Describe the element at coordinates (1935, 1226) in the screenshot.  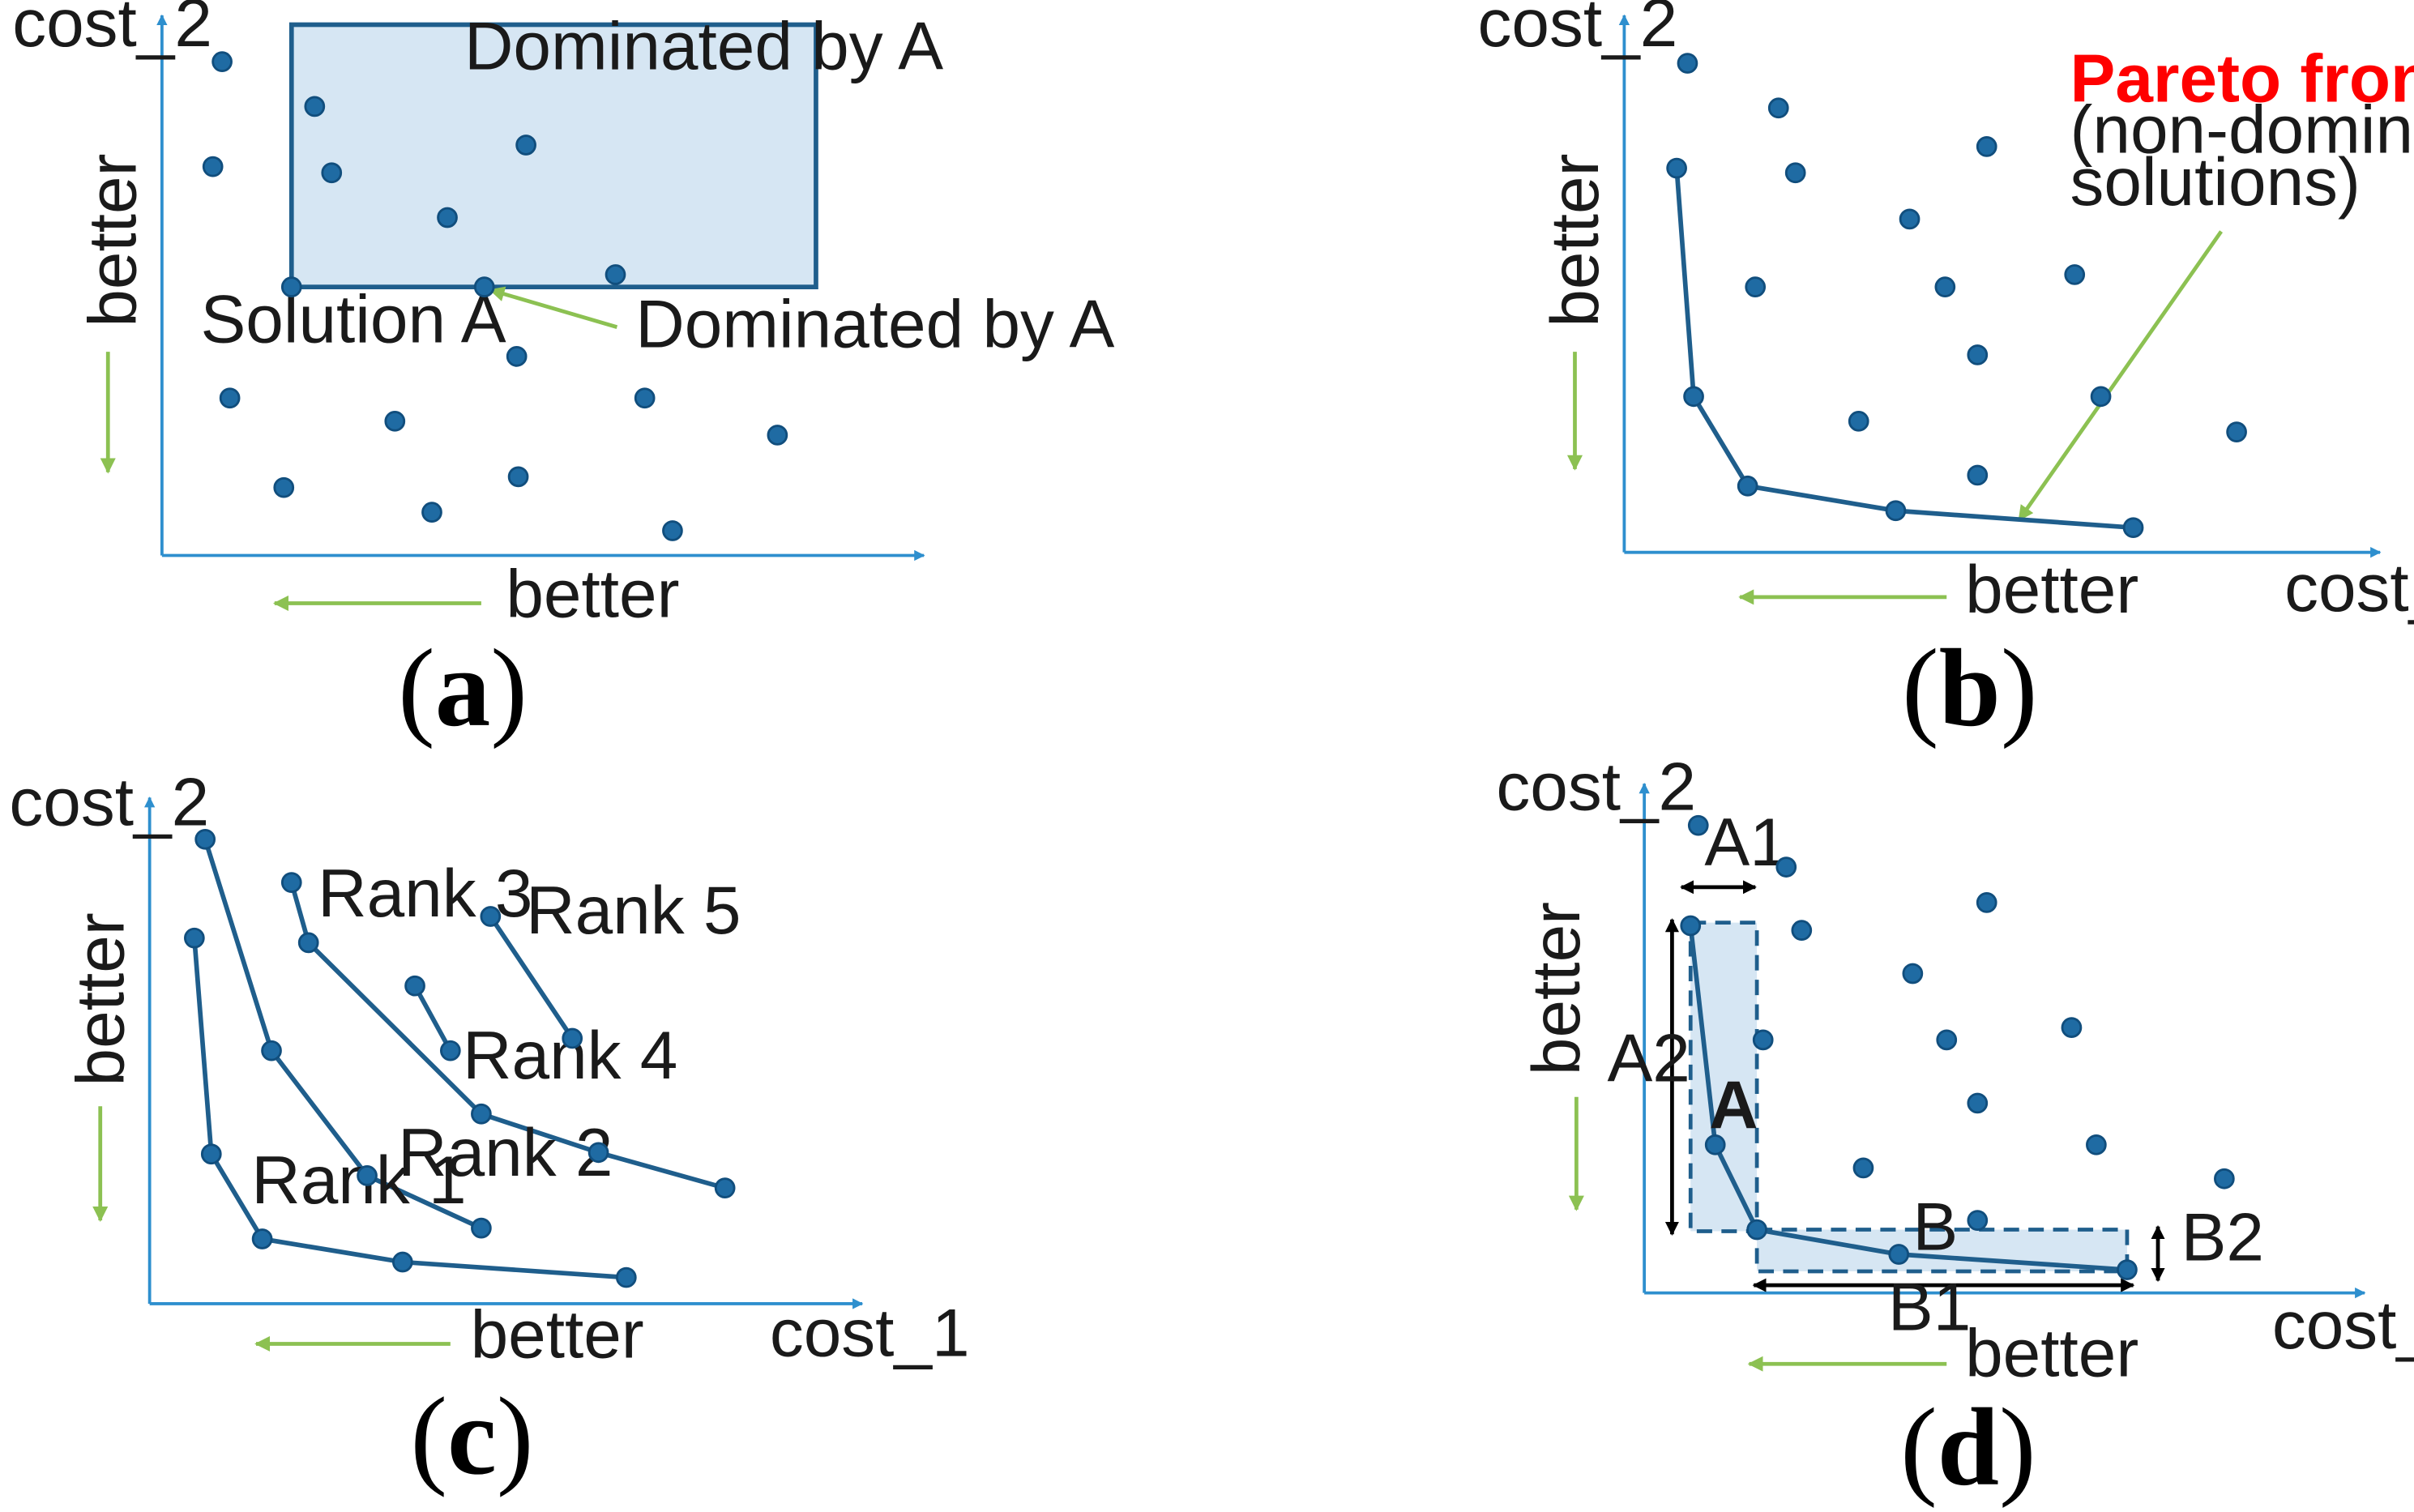
I see `point-b-label: B` at that location.